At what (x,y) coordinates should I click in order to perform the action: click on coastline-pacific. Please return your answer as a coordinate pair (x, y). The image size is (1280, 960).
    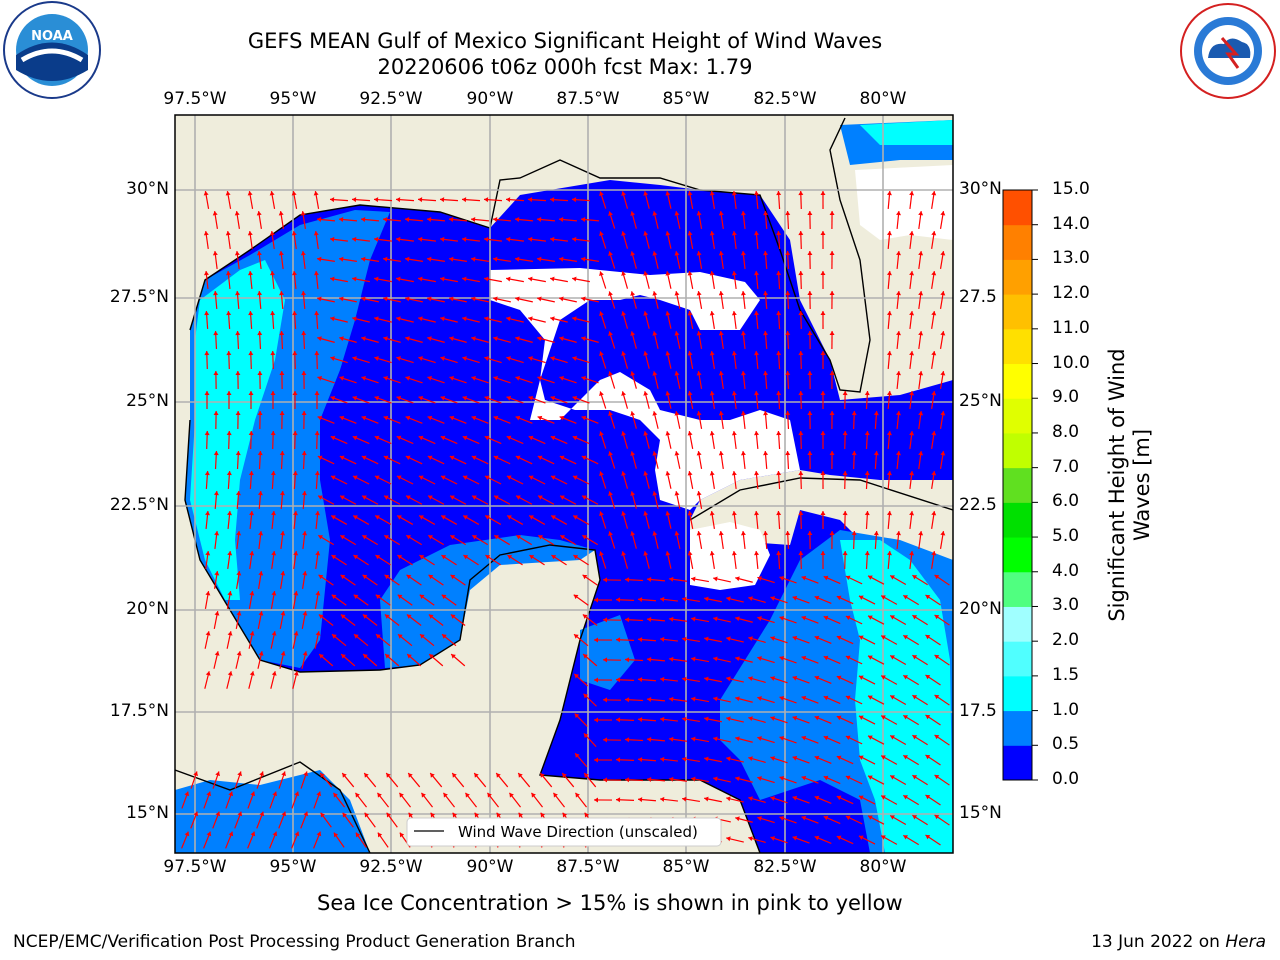
    Looking at the image, I should click on (273, 807).